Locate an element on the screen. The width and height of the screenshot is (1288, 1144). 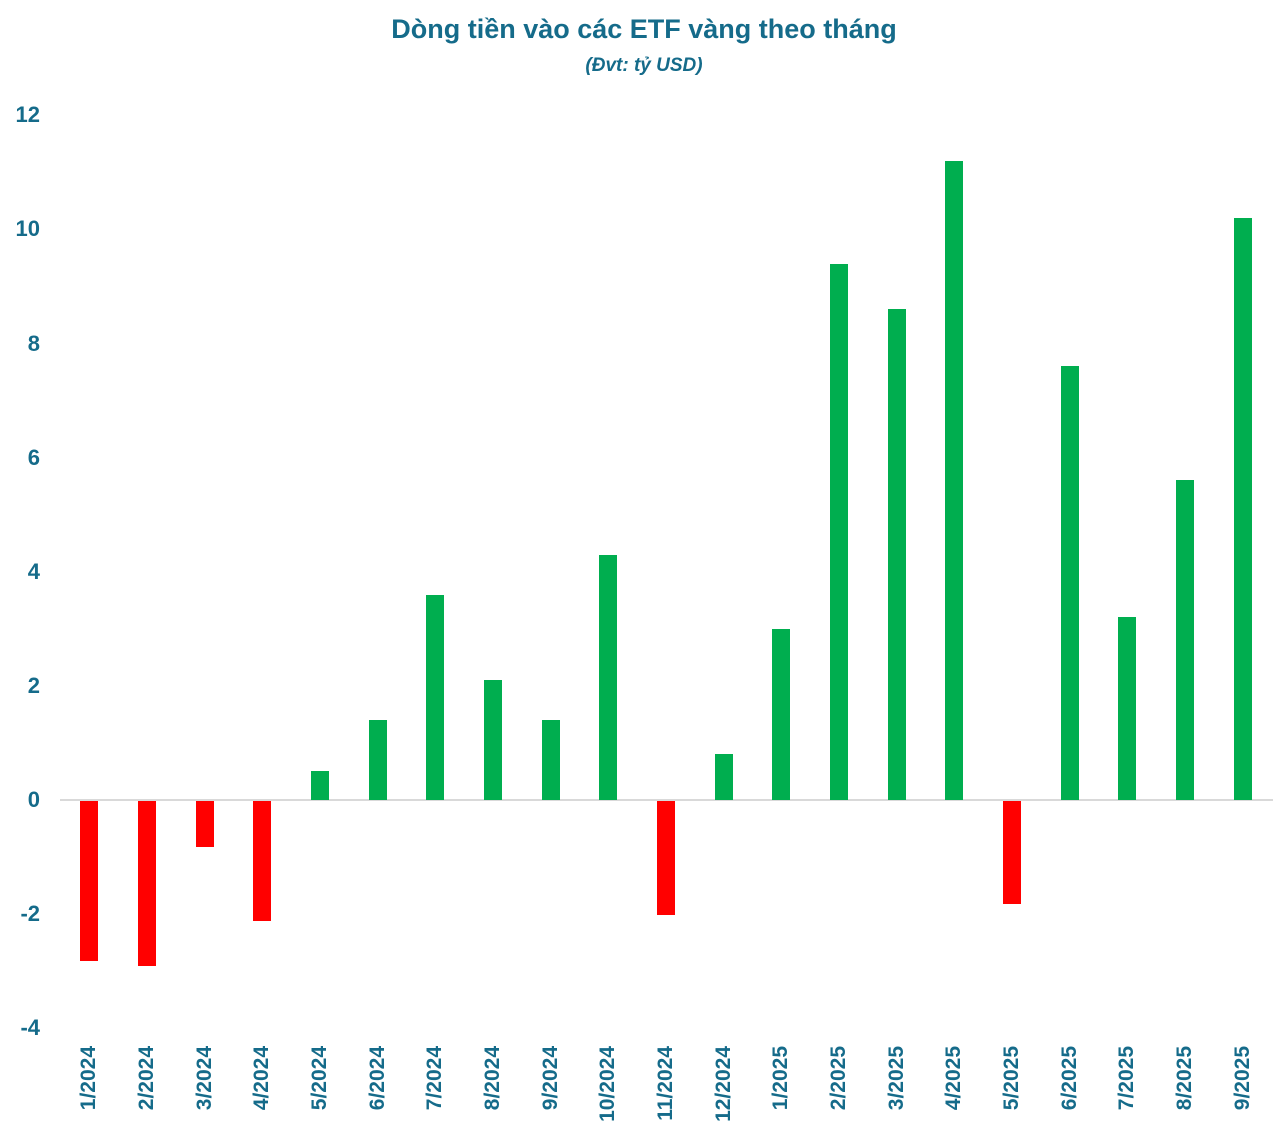
bar-5-2025 is located at coordinates (1011, 852).